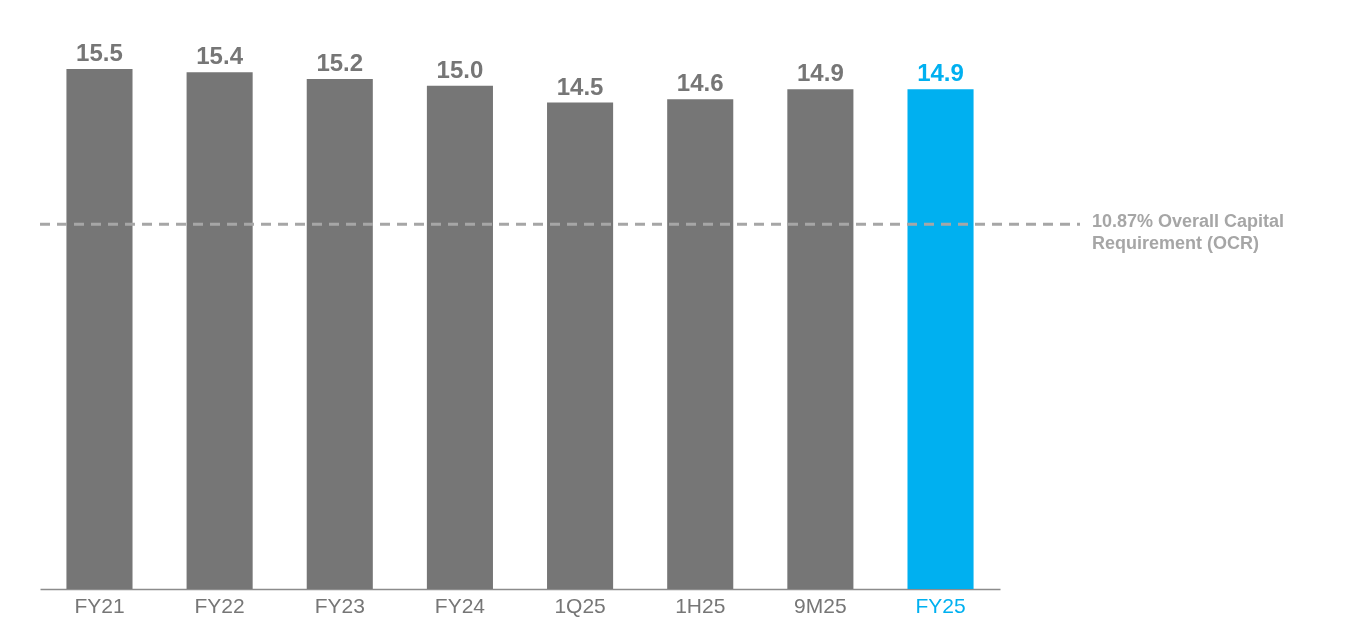 The width and height of the screenshot is (1350, 619). I want to click on x-tick-label: 1Q25, so click(580, 605).